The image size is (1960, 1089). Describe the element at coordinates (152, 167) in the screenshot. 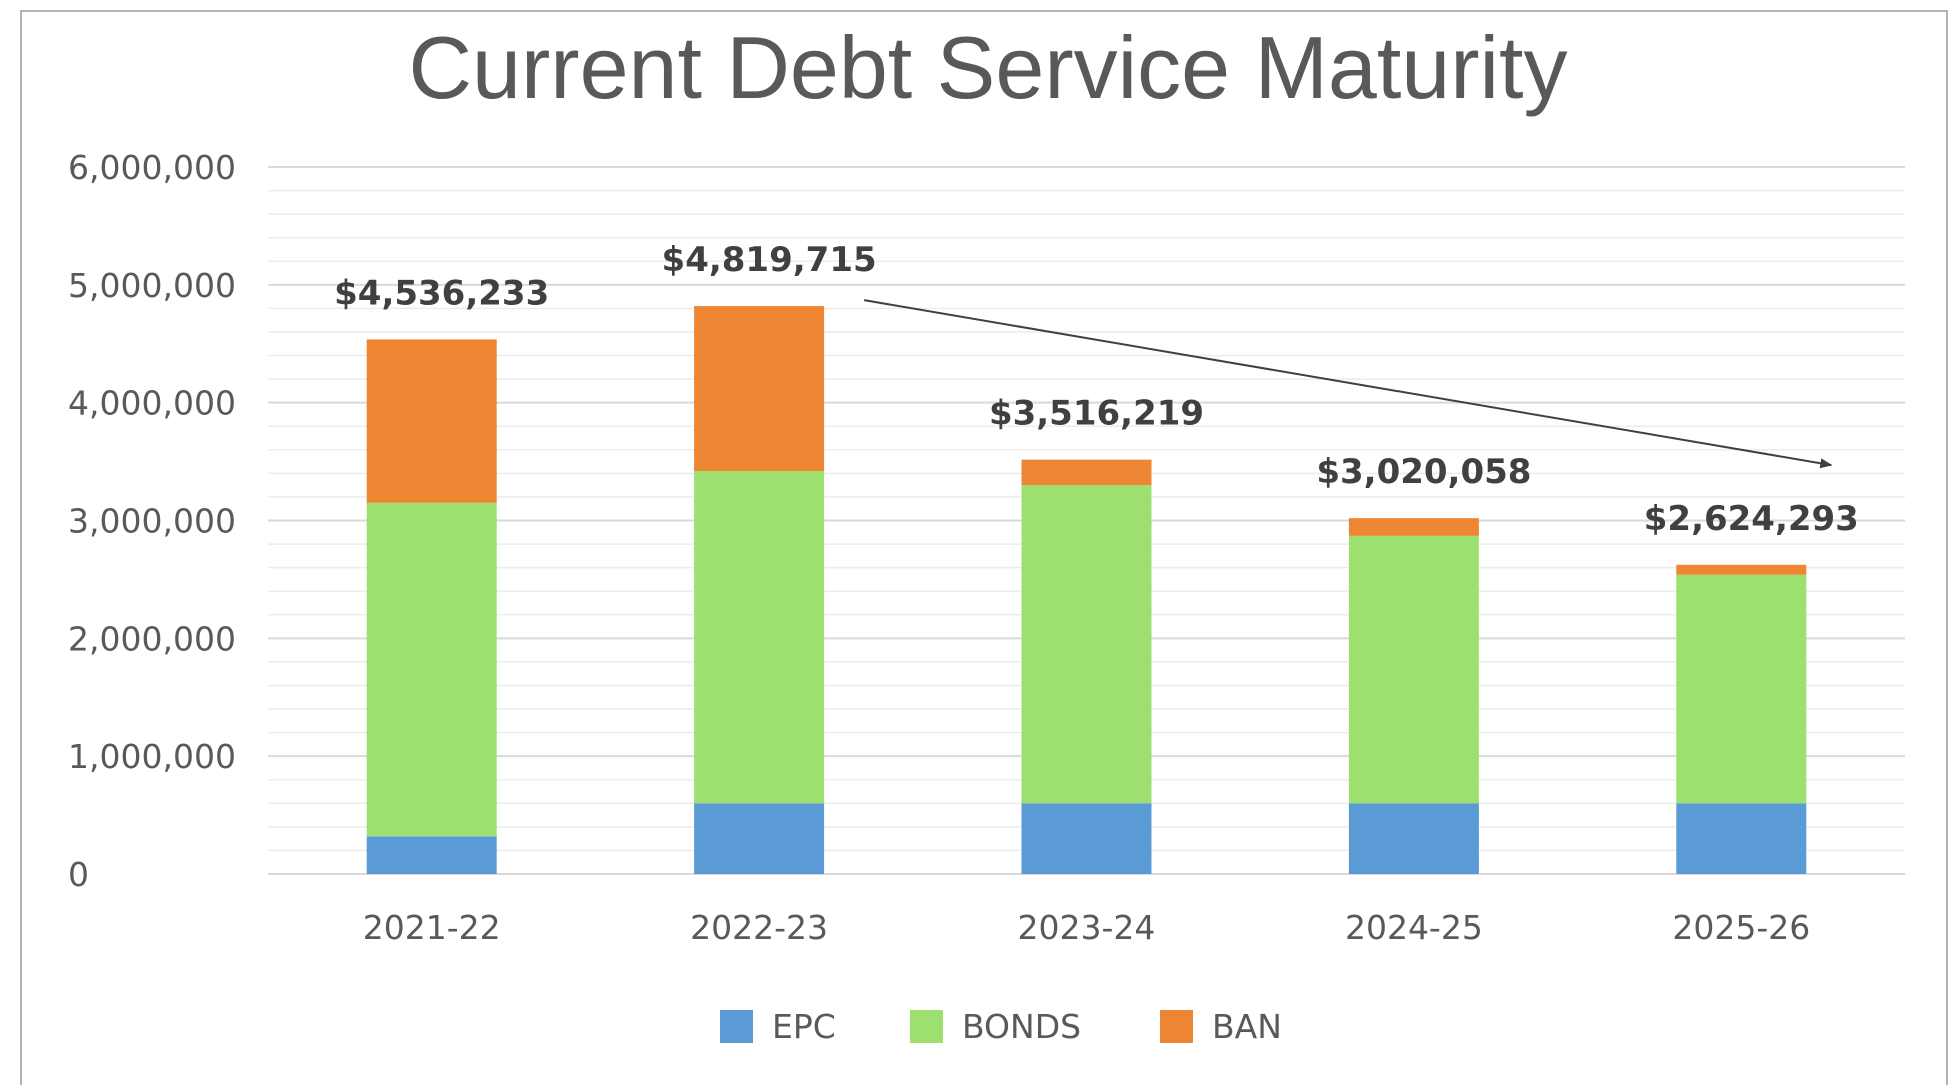

I see `y-tick-label: 6,000,000` at that location.